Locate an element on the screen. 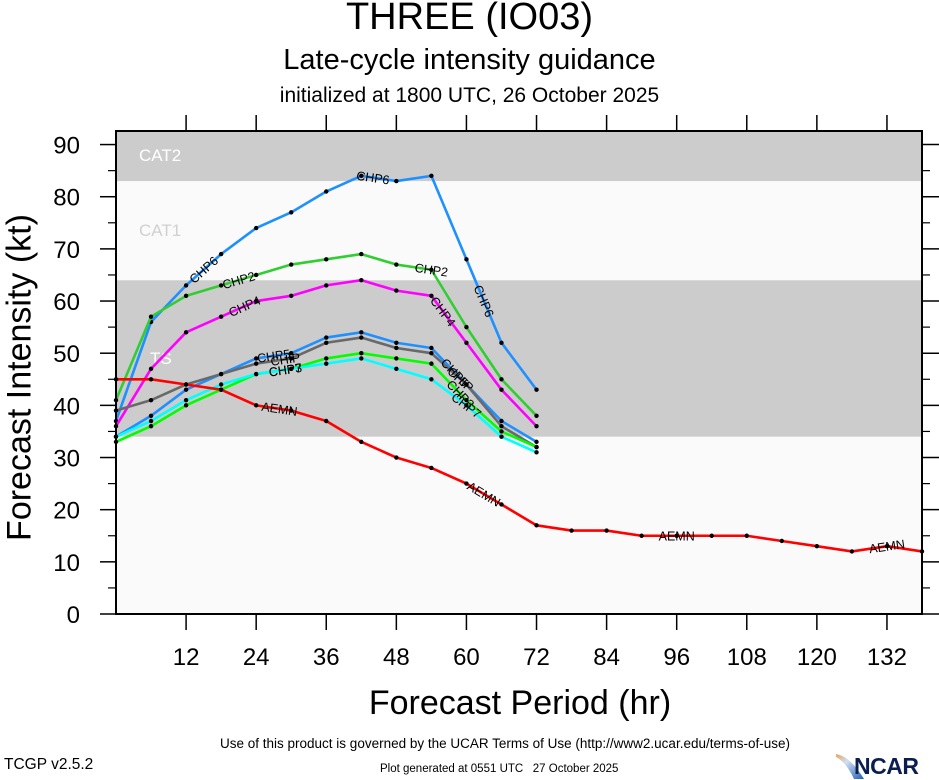 Image resolution: width=939 pixels, height=780 pixels. x-tick-label-72: 72 is located at coordinates (536, 657).